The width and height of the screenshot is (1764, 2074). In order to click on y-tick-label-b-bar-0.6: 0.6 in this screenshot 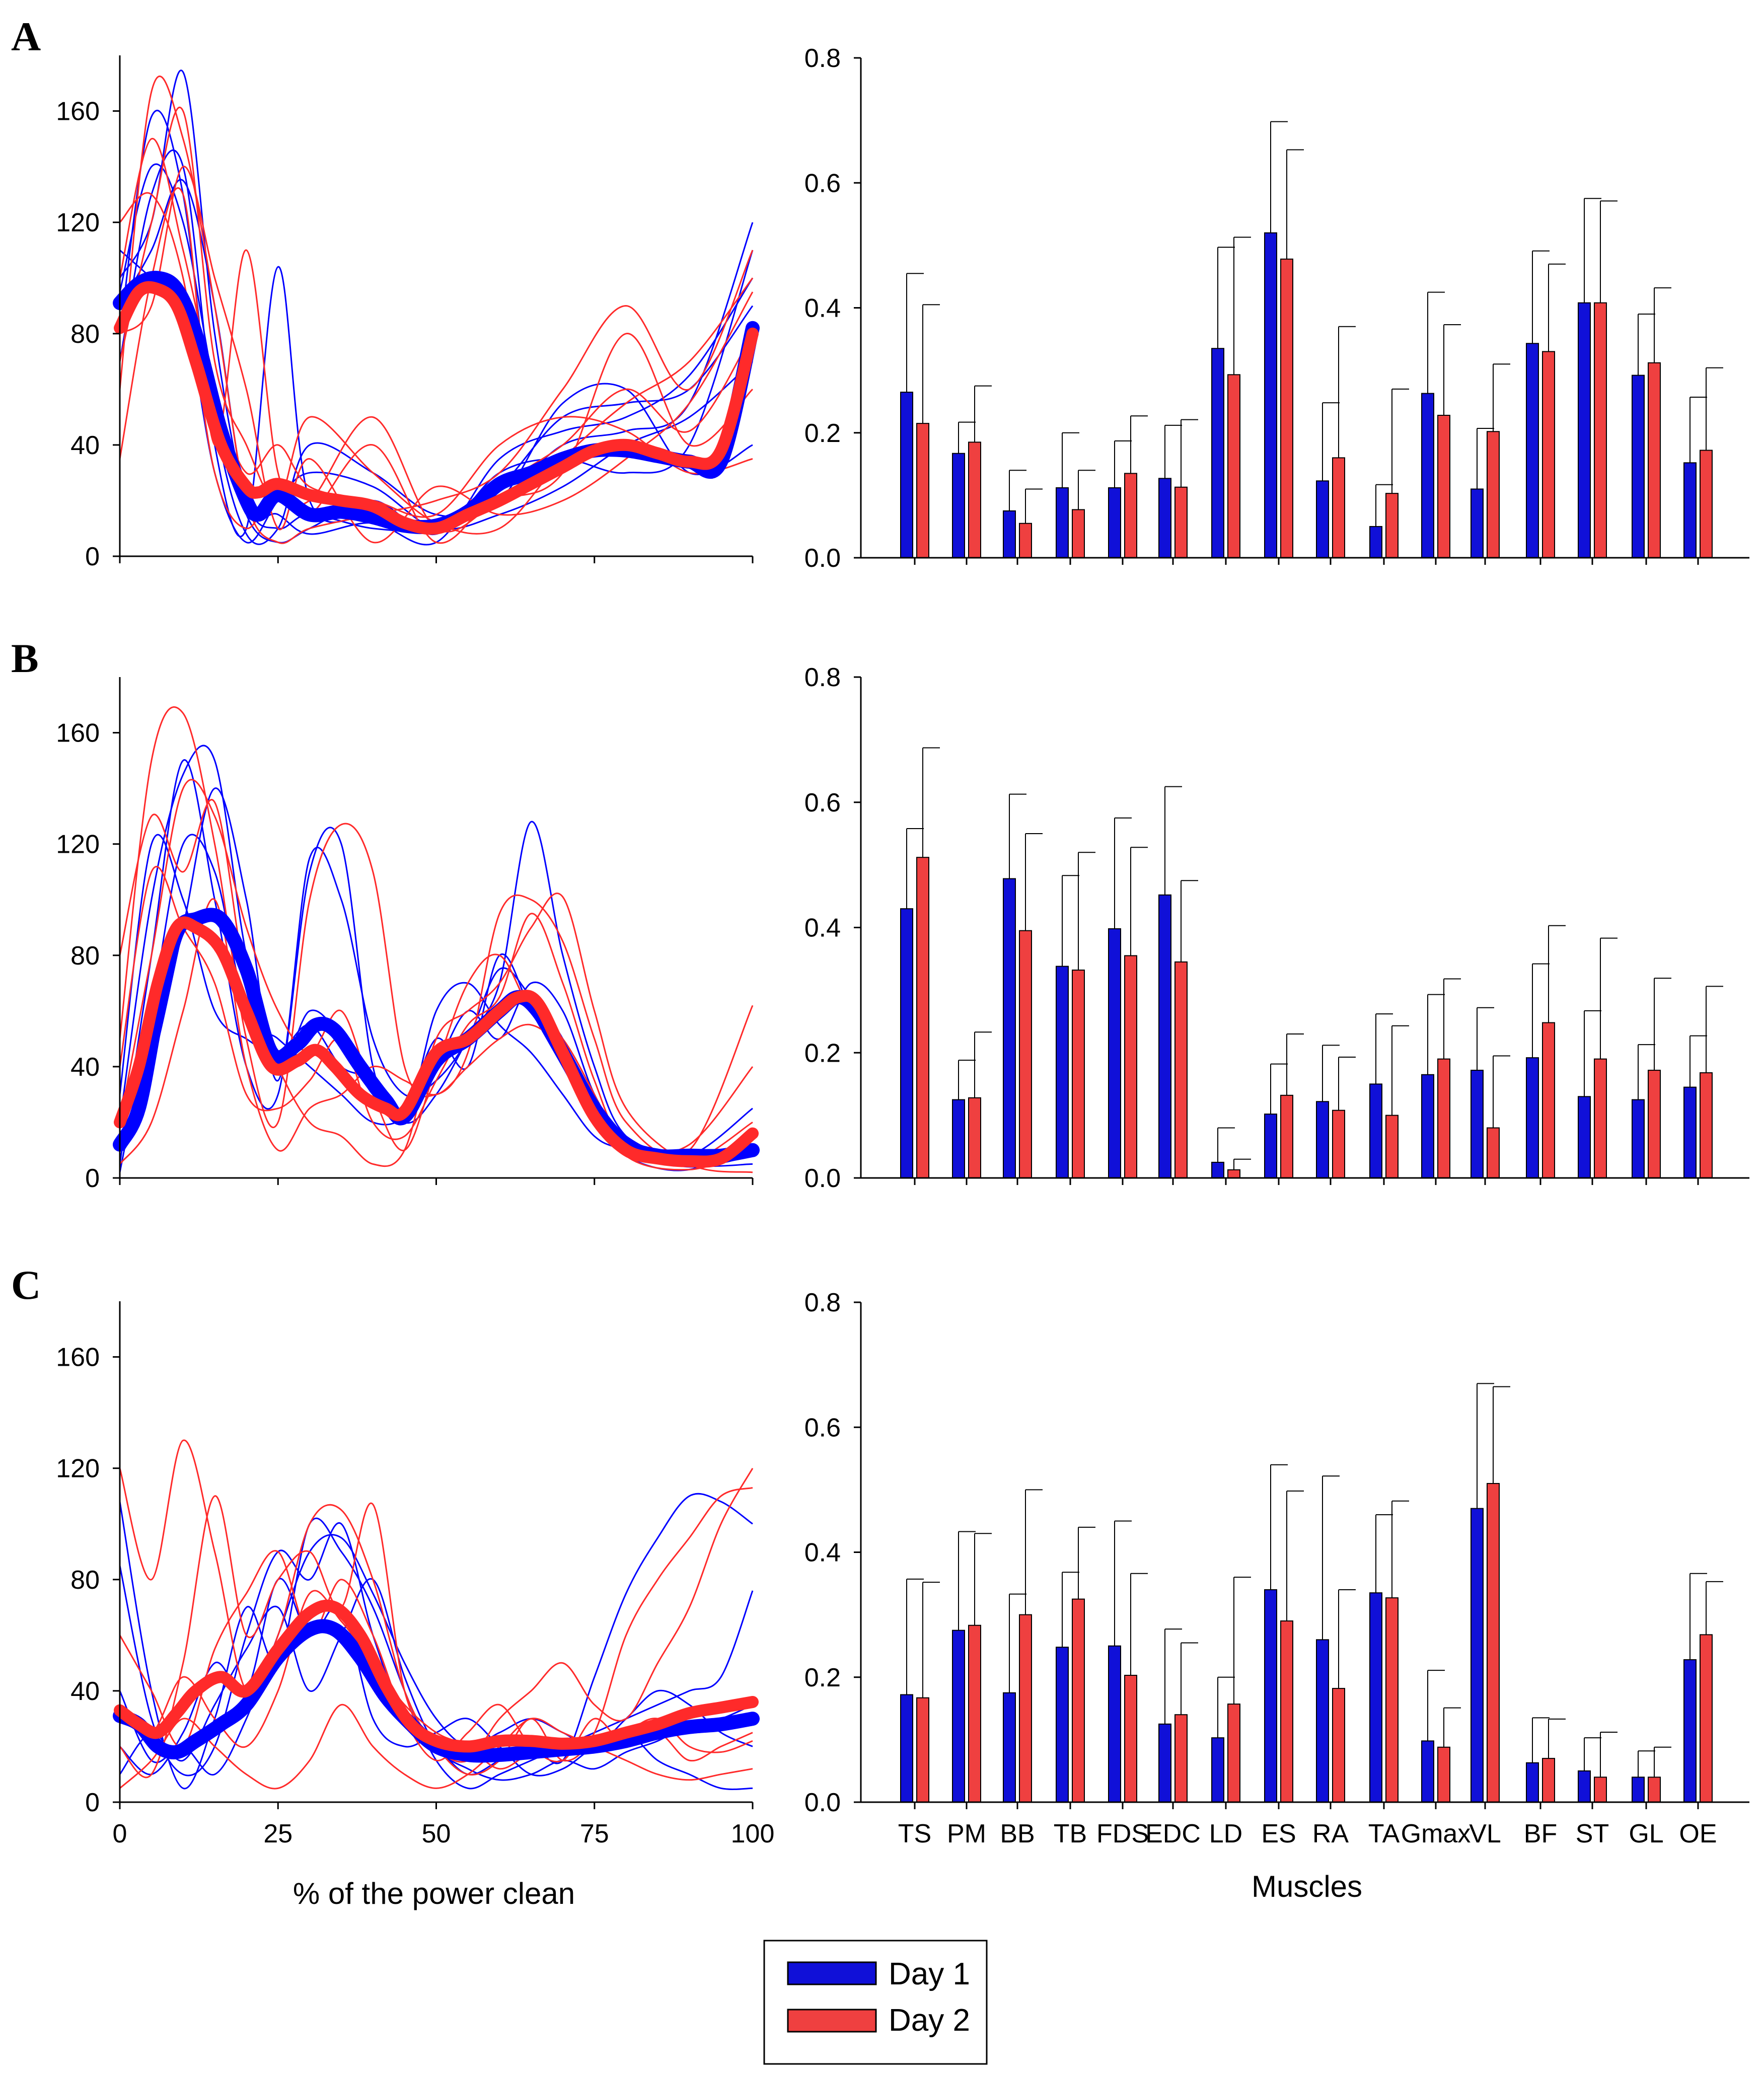, I will do `click(822, 803)`.